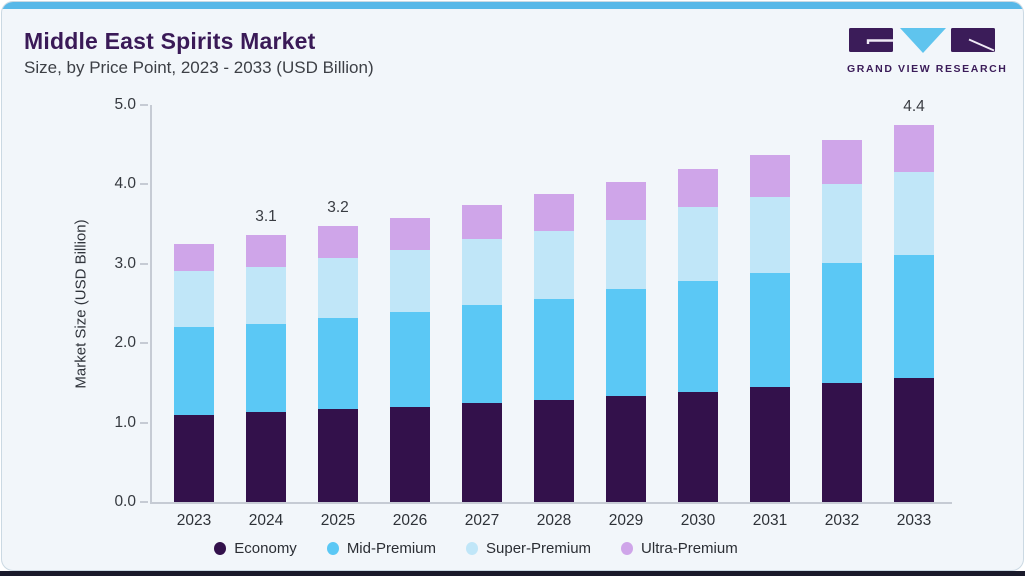 This screenshot has height=576, width=1025. What do you see at coordinates (125, 184) in the screenshot?
I see `y-tick-label: 4.0` at bounding box center [125, 184].